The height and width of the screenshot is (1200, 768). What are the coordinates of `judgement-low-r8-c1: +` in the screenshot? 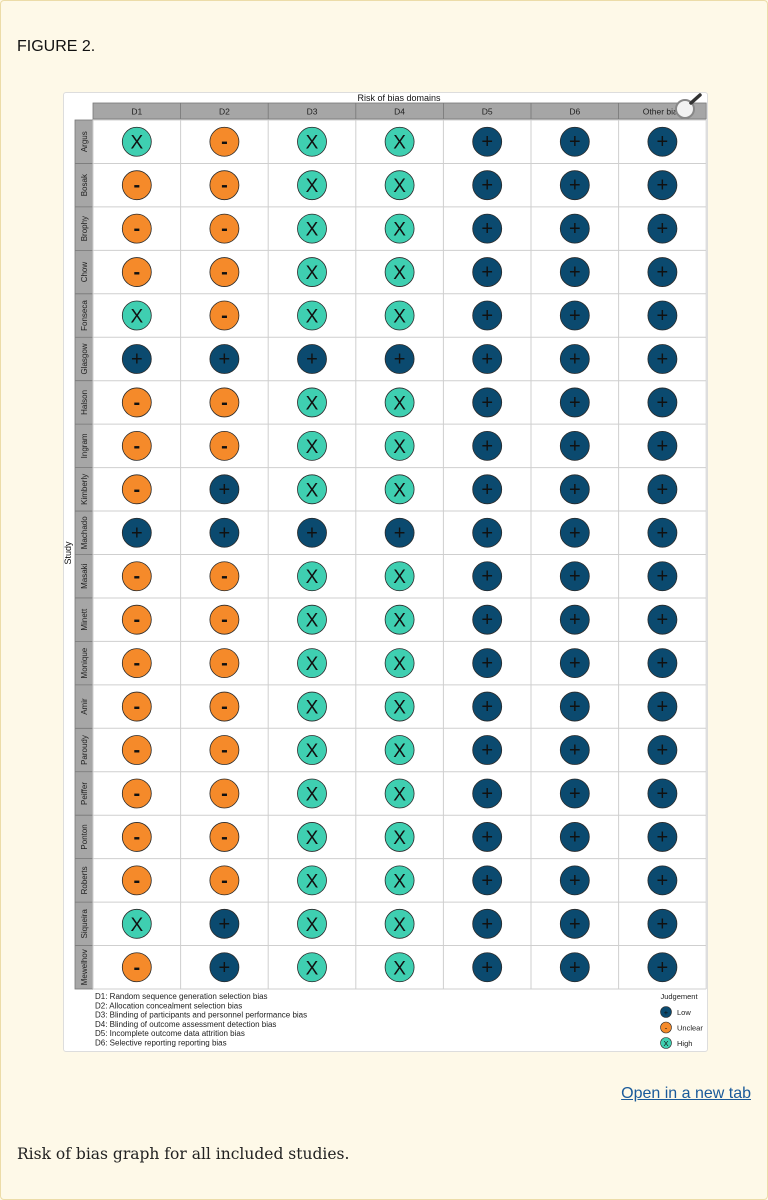 It's located at (224, 489).